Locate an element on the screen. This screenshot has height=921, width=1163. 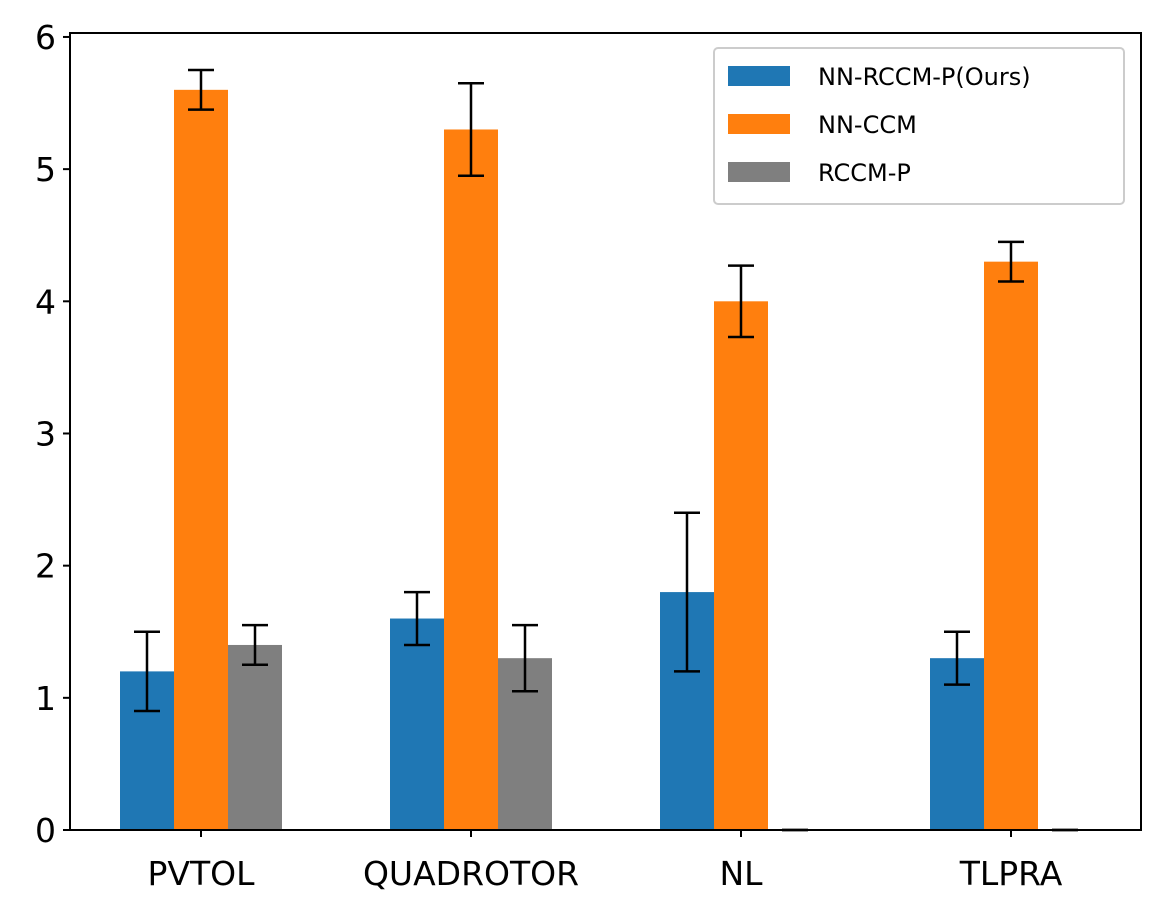
legend-label-series-1: NN-RCCM-P(Ours) is located at coordinates (924, 77).